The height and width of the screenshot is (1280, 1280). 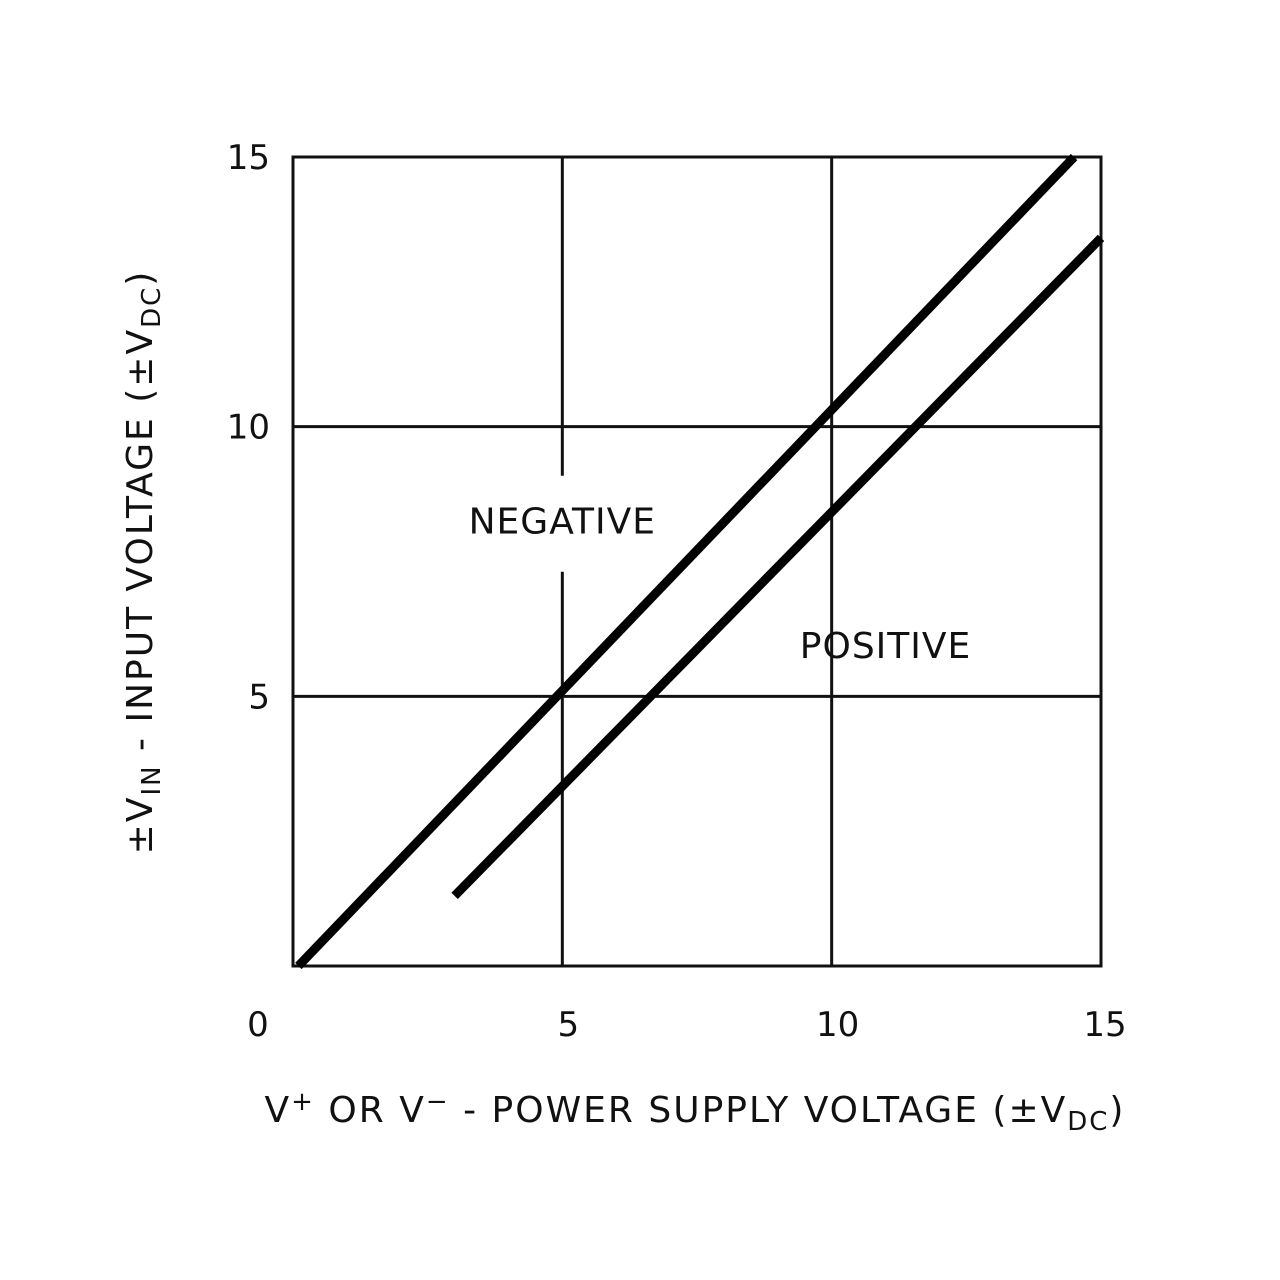 I want to click on x-tick-label-10: 10, so click(x=837, y=1025).